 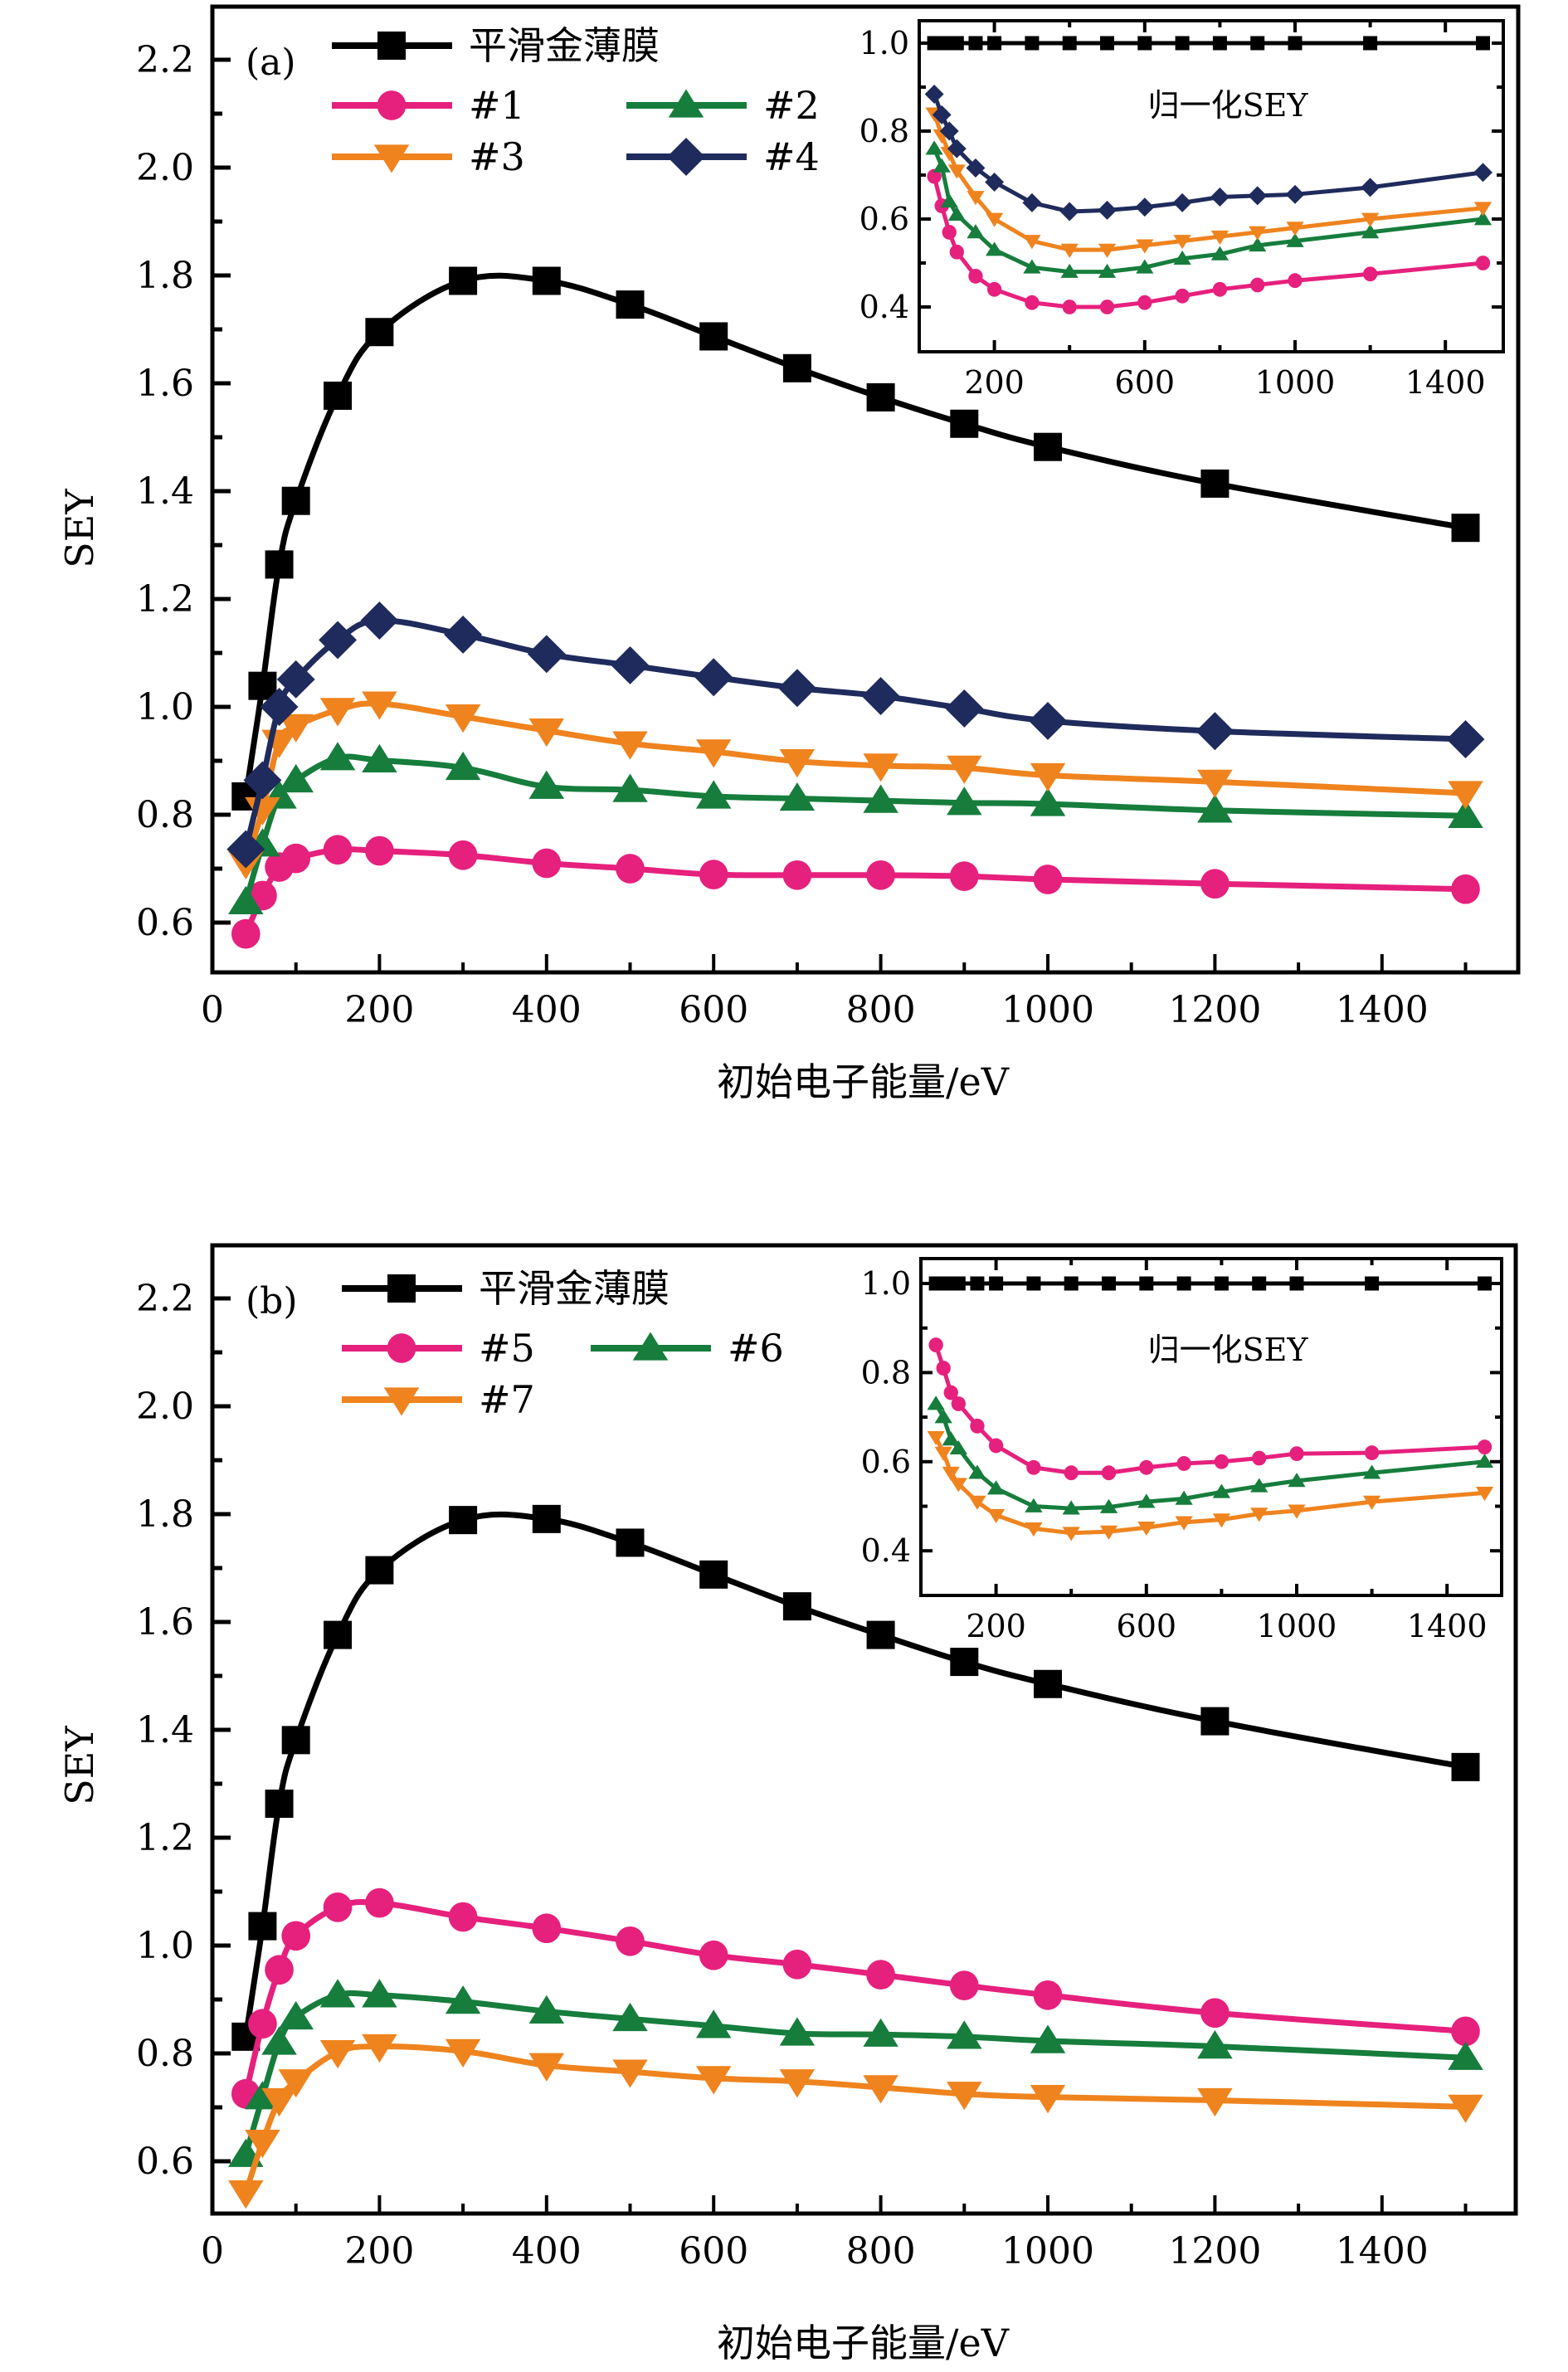 I want to click on inset-x-tick-label: 600, so click(x=1147, y=1626).